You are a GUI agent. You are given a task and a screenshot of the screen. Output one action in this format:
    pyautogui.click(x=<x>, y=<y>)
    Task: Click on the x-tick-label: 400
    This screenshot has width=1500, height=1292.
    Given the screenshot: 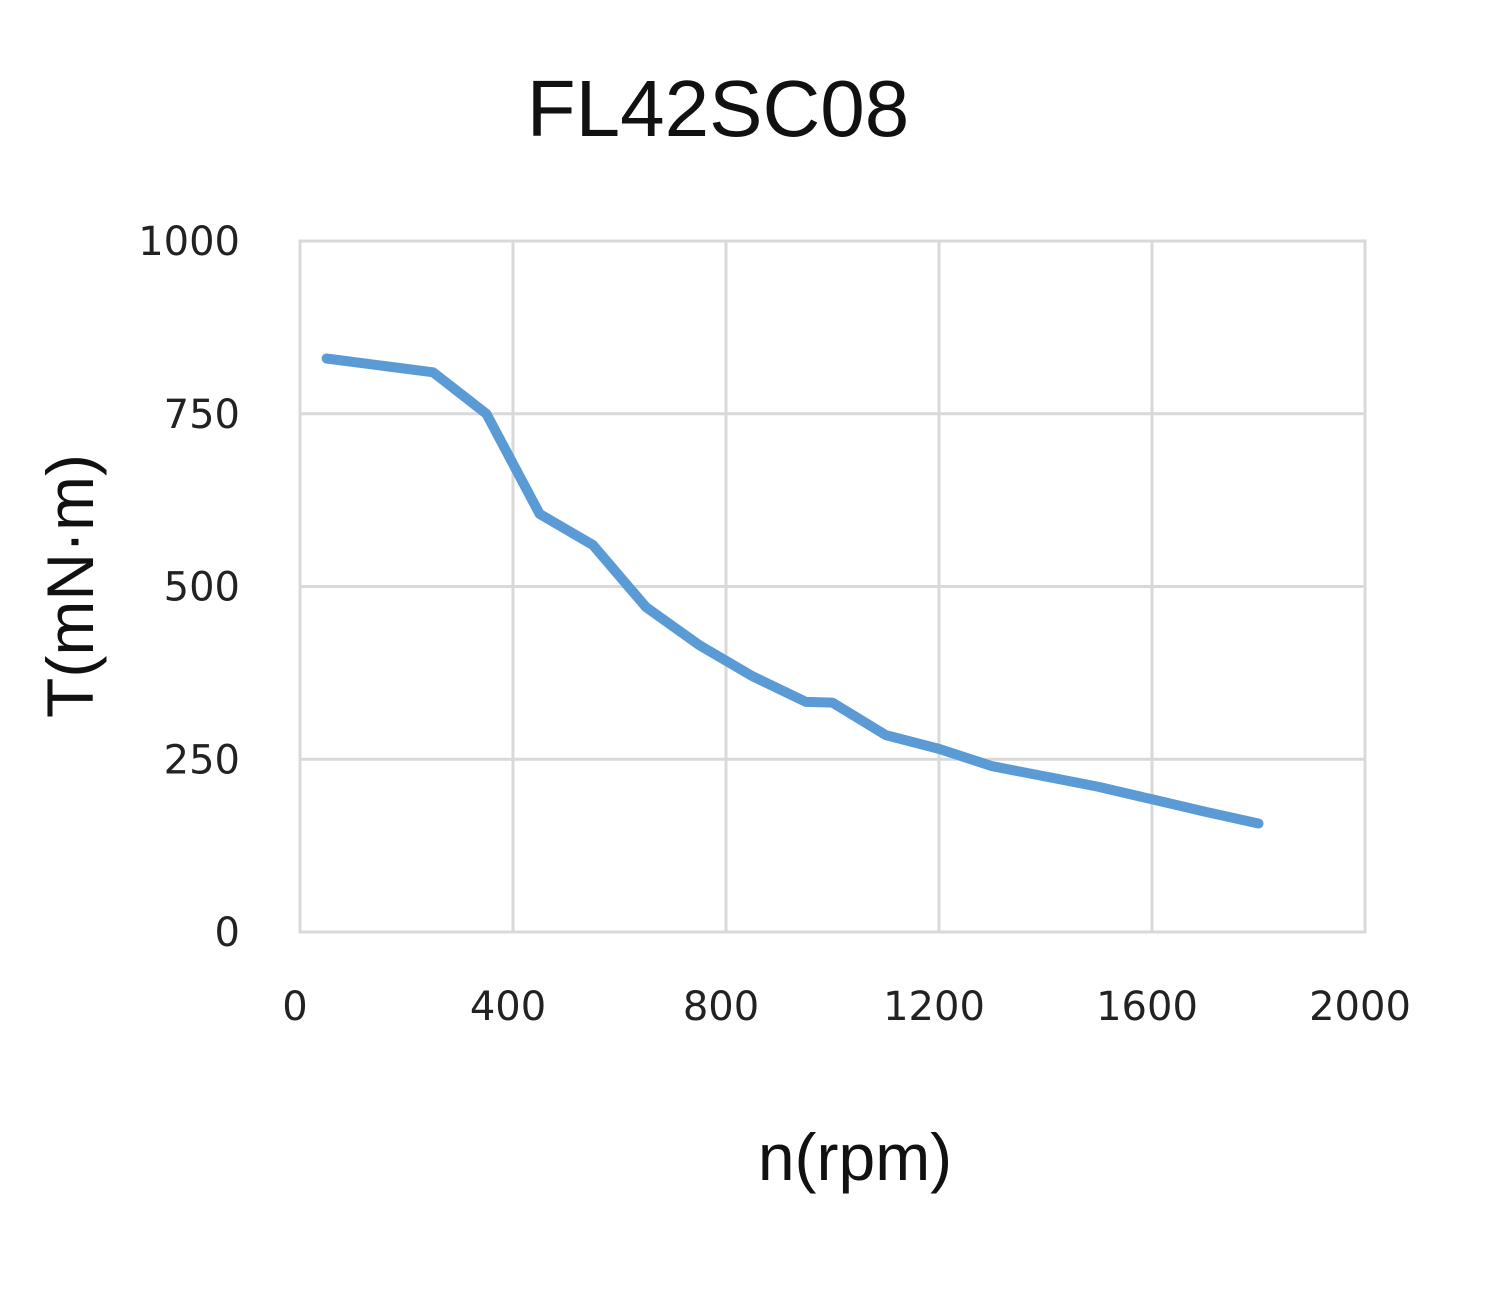 What is the action you would take?
    pyautogui.click(x=508, y=1007)
    